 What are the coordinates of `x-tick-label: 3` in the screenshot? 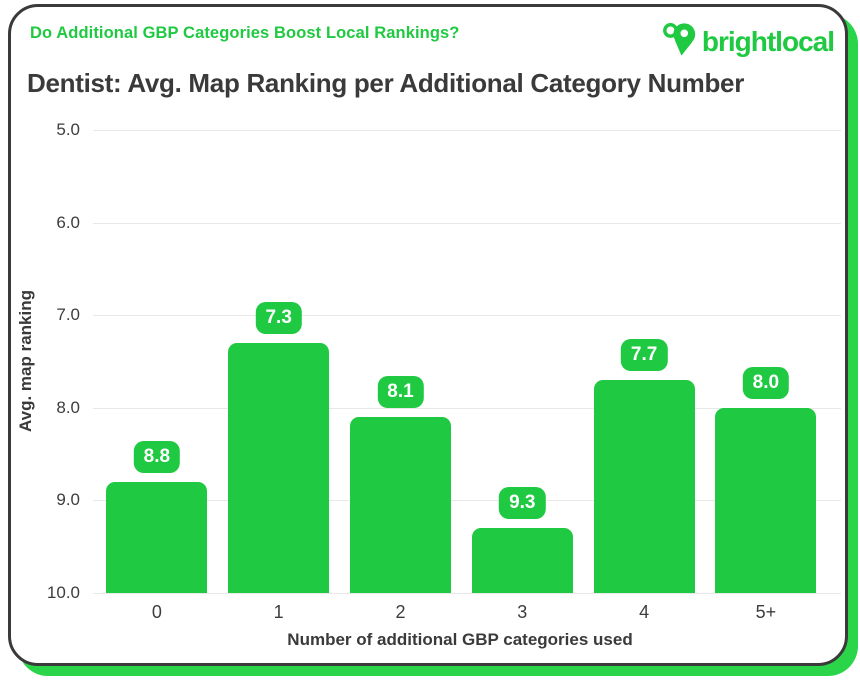 It's located at (522, 612).